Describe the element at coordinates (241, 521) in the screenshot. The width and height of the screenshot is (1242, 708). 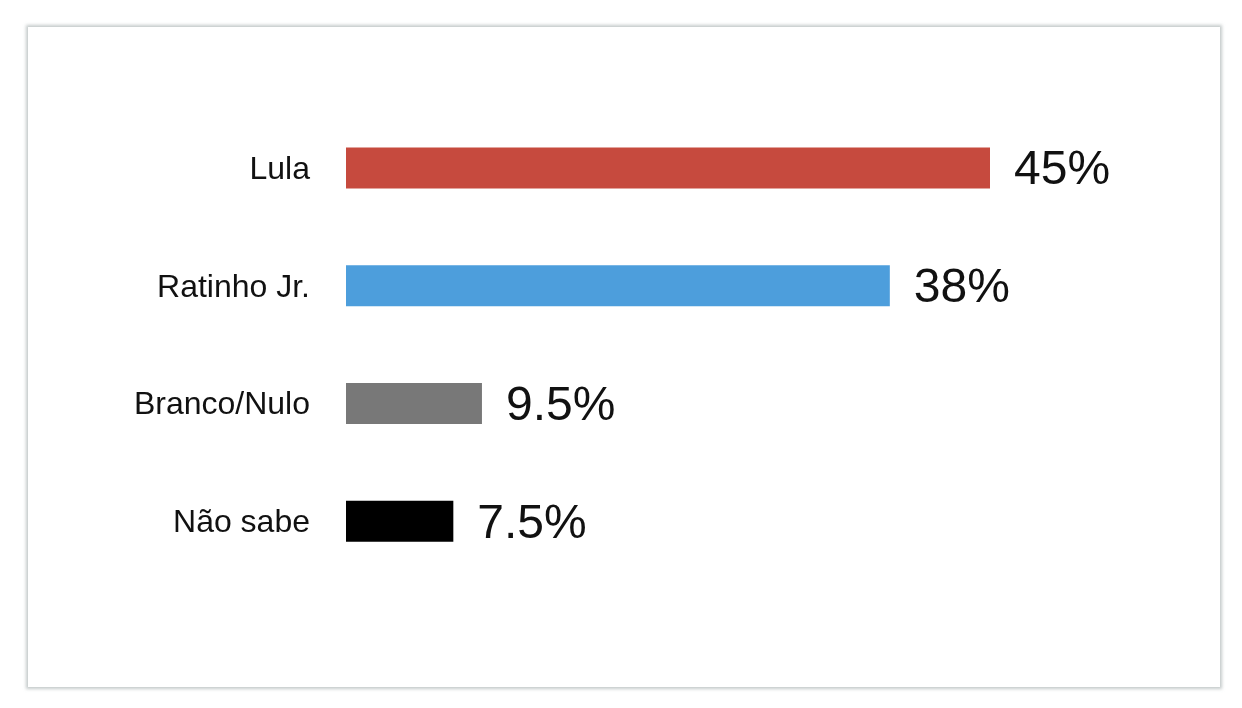
I see `y-tick-label: Não sabe` at that location.